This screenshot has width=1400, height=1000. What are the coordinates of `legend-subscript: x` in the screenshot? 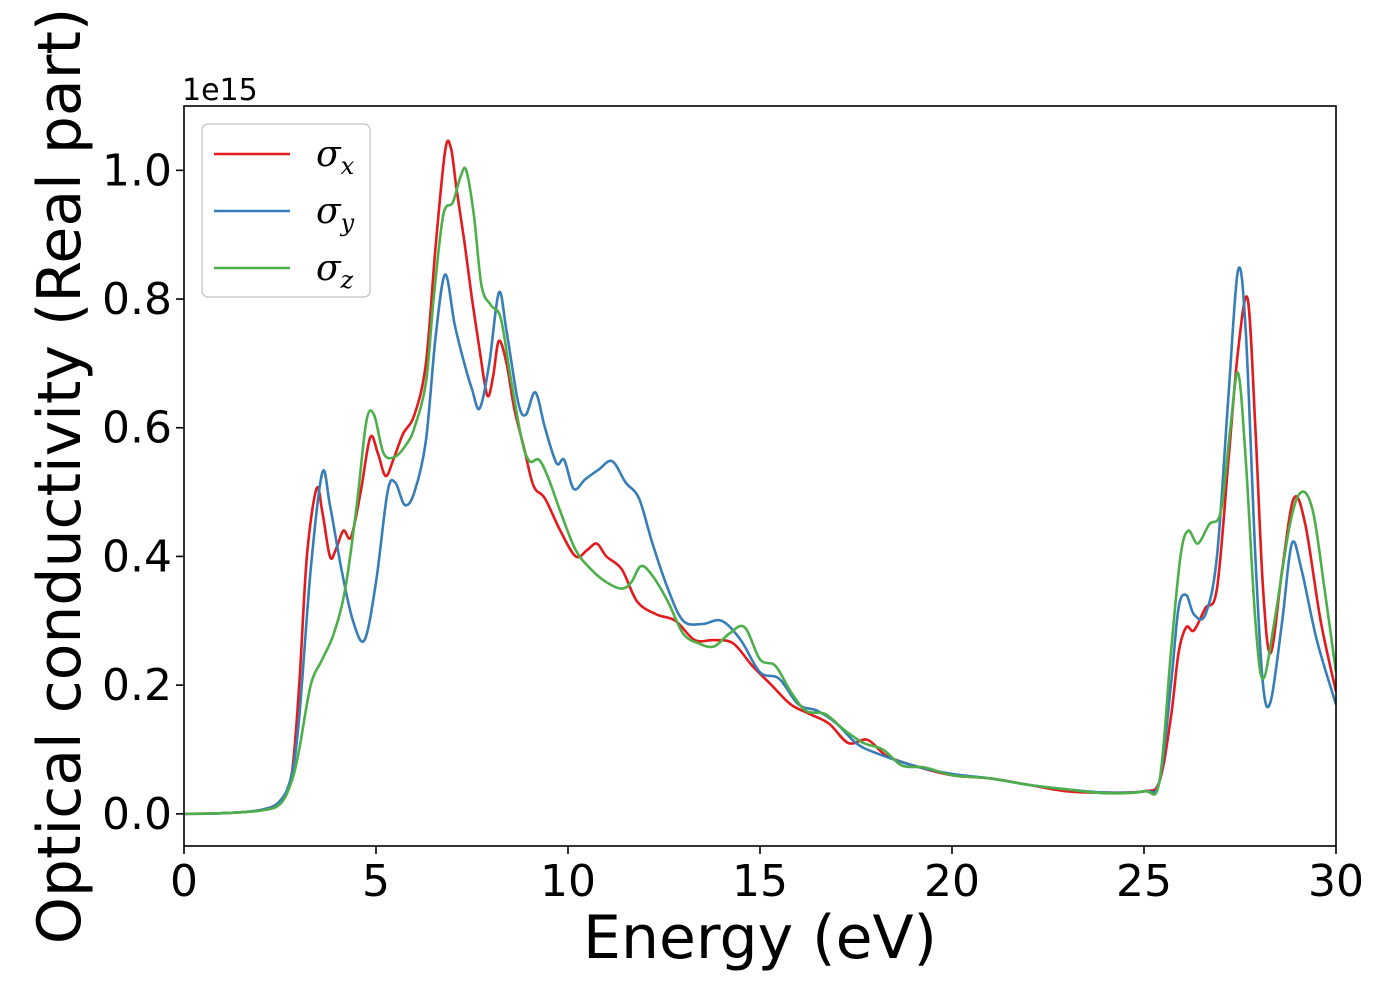 It's located at (348, 166).